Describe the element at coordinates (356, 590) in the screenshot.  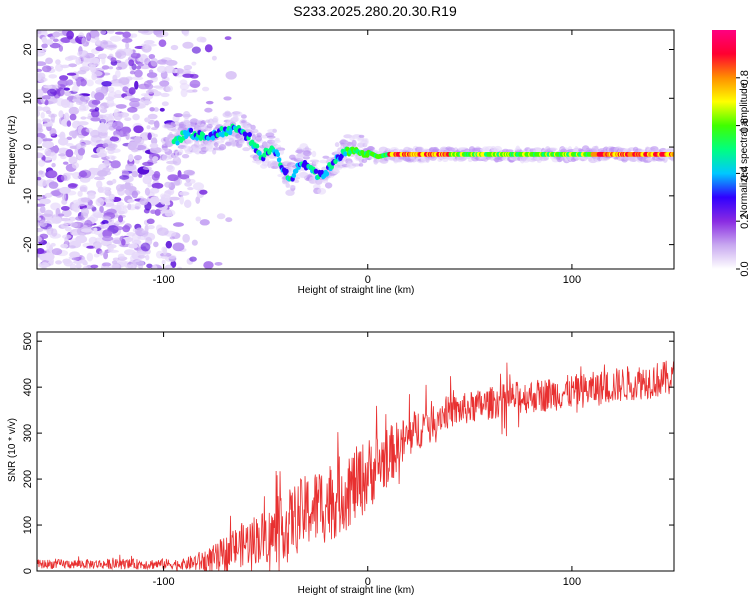
I see `snr-x-label: Height of straight line (km)` at that location.